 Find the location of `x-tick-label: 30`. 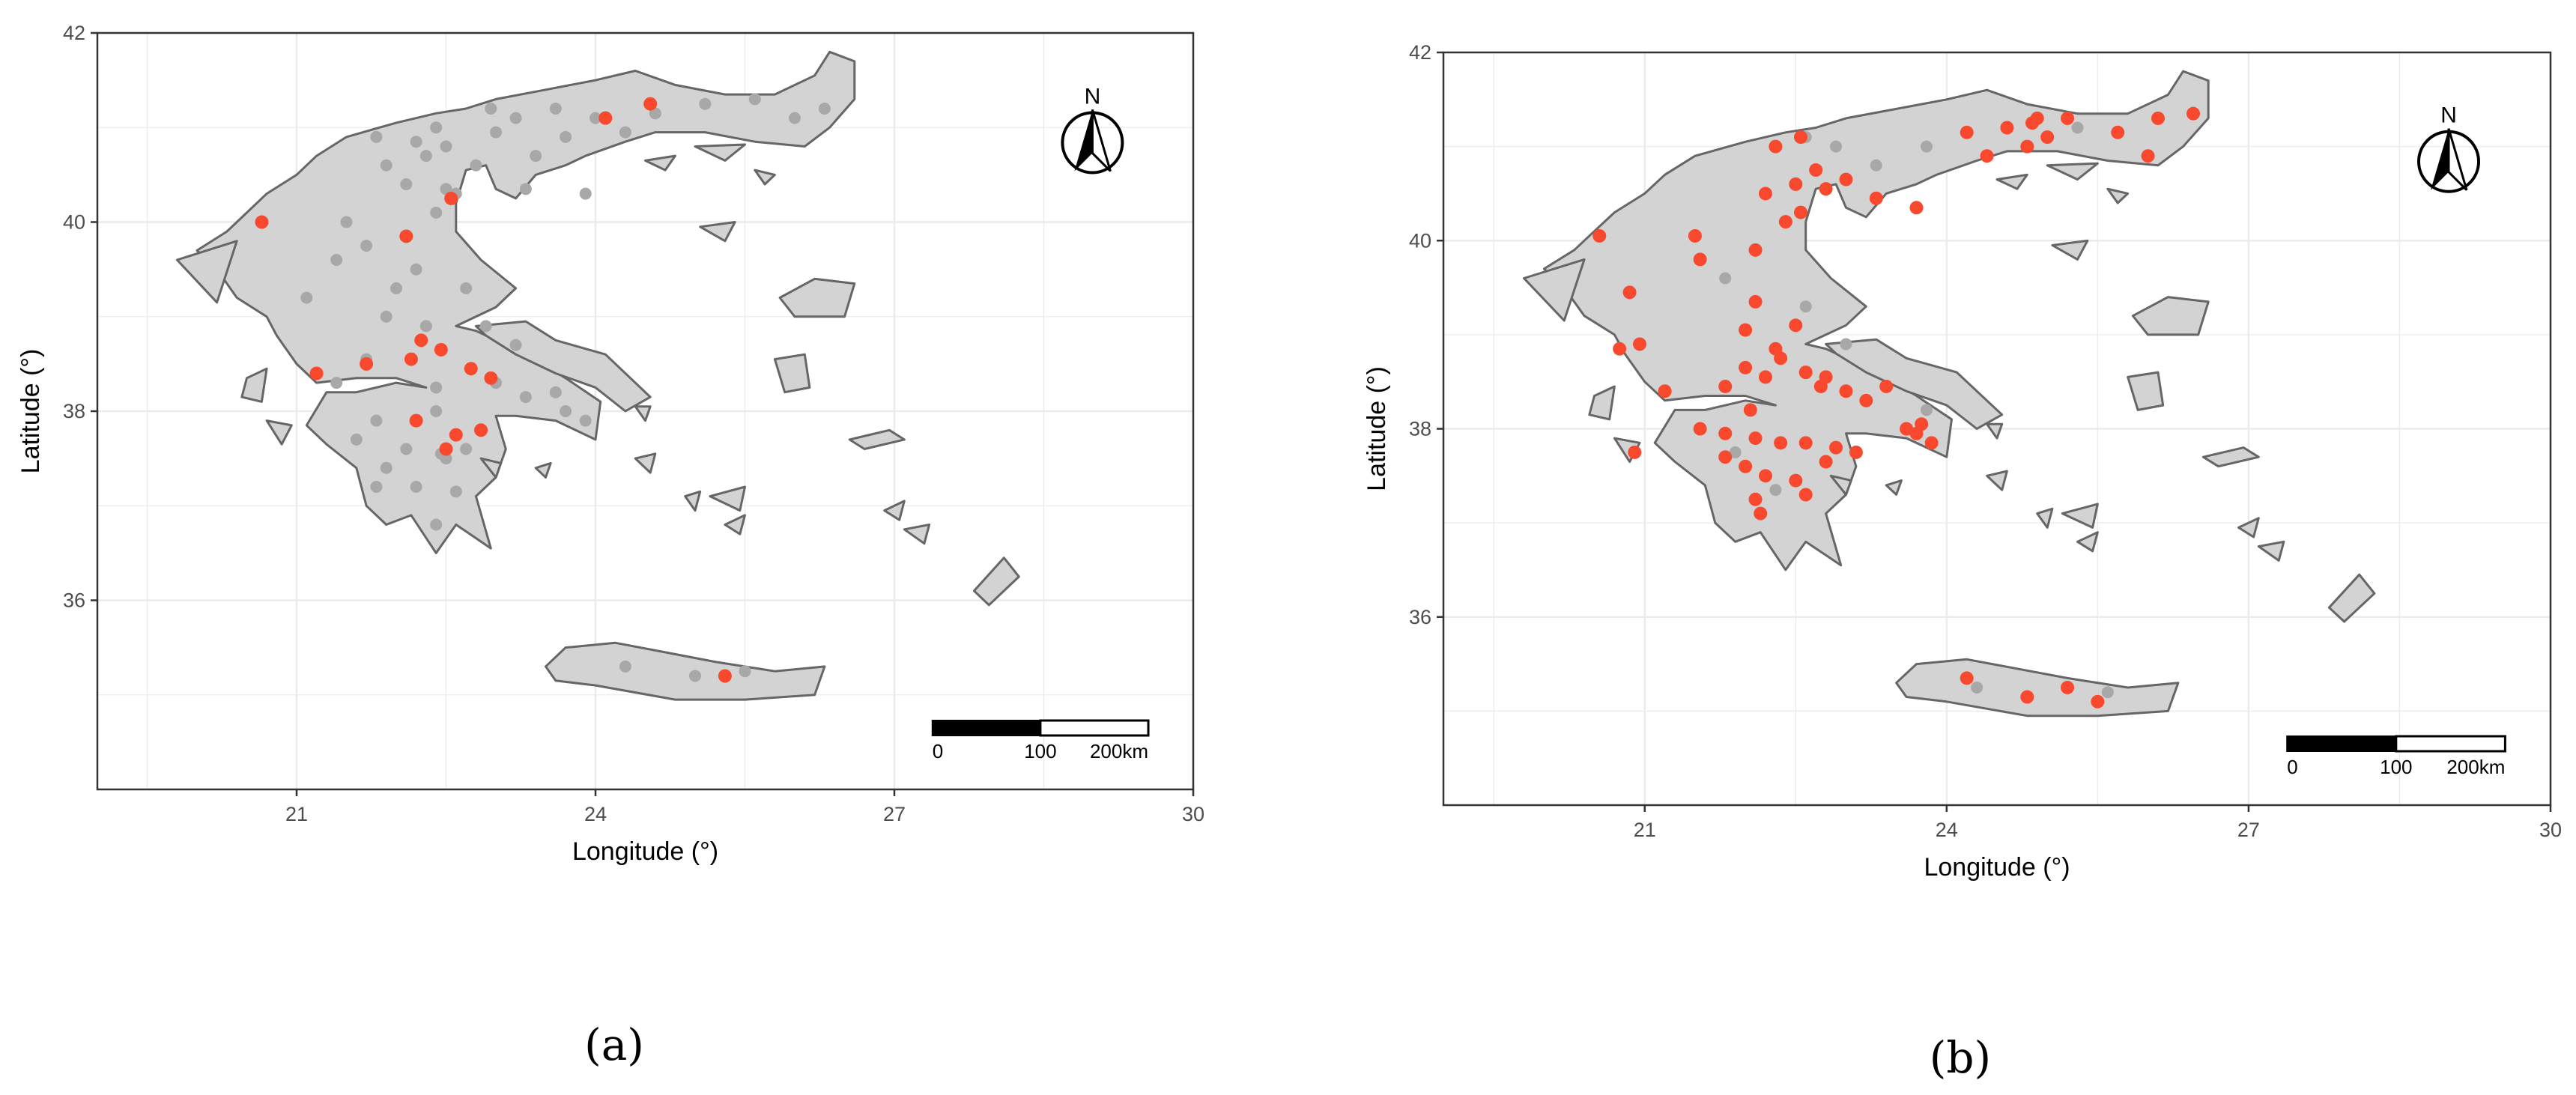

x-tick-label: 30 is located at coordinates (1193, 814).